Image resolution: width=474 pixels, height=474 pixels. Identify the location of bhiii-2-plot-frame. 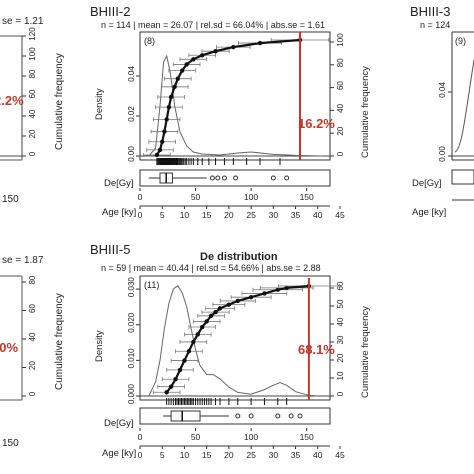
(235, 96).